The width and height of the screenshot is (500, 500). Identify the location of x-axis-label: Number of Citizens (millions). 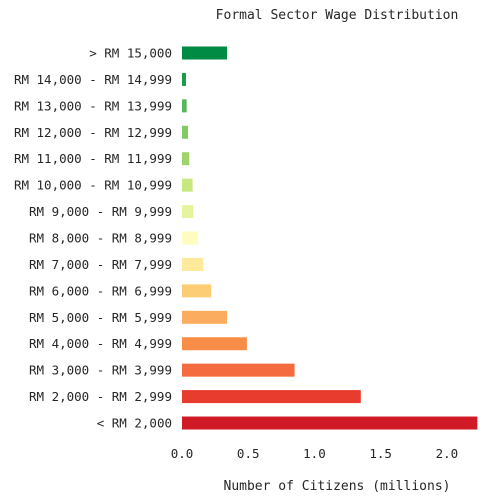
(337, 486).